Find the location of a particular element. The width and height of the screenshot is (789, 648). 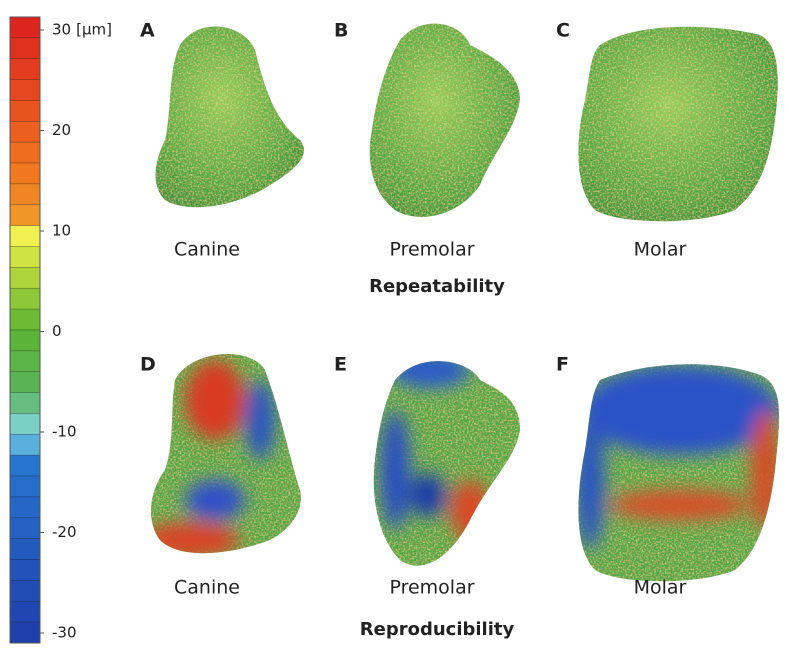

tick-label: 0 is located at coordinates (57, 331).